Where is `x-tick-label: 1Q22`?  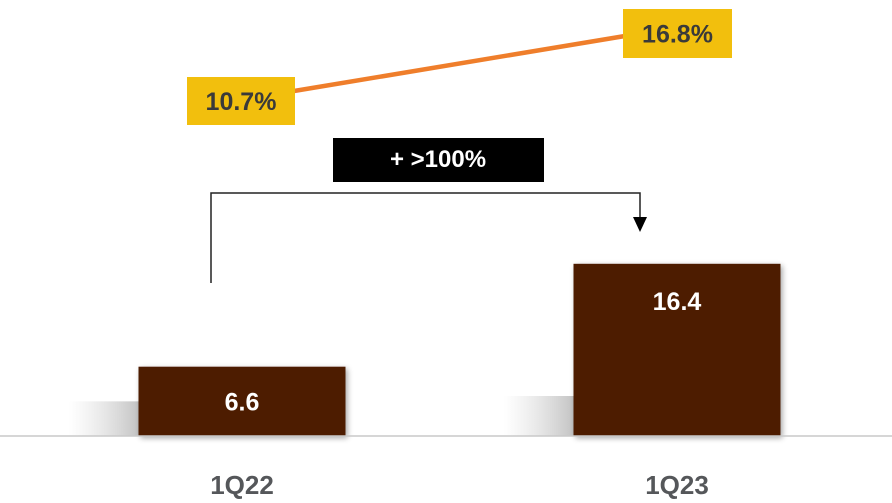 x-tick-label: 1Q22 is located at coordinates (242, 485).